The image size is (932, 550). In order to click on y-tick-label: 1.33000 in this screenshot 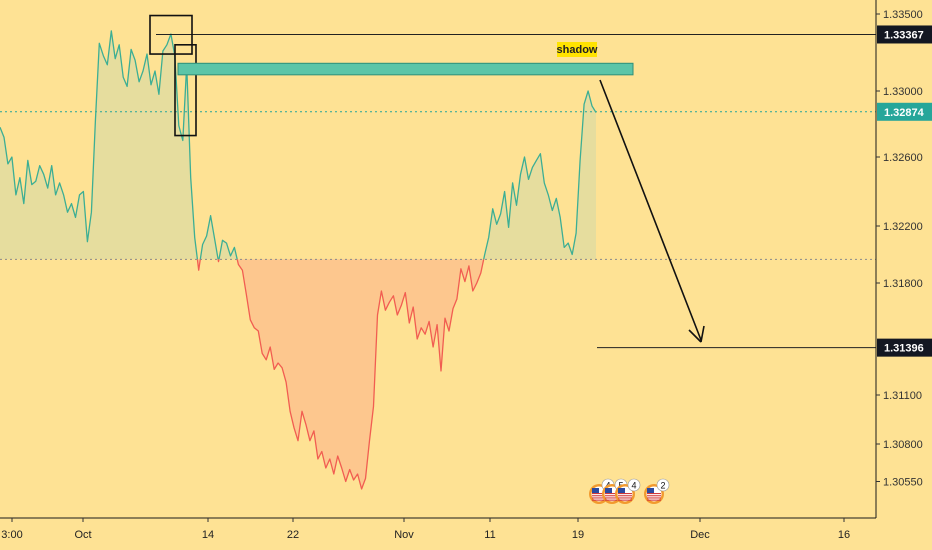, I will do `click(903, 92)`.